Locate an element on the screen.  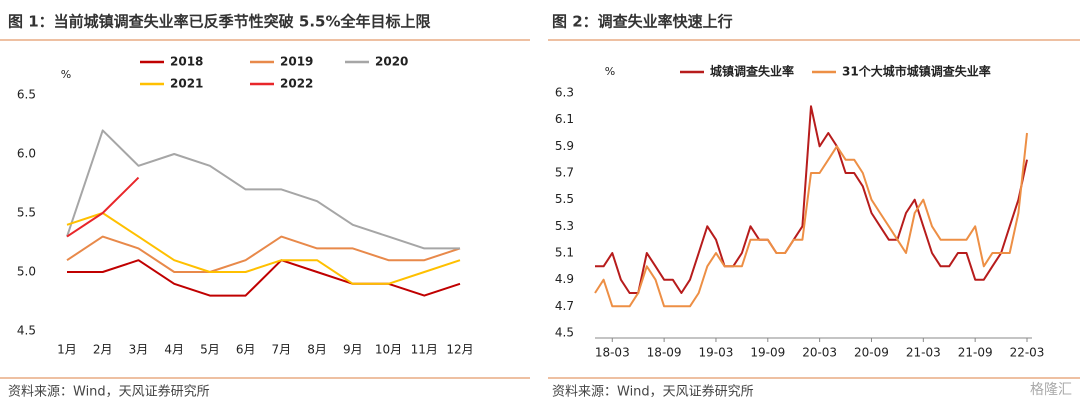
x-tick-label: 4月 is located at coordinates (174, 350).